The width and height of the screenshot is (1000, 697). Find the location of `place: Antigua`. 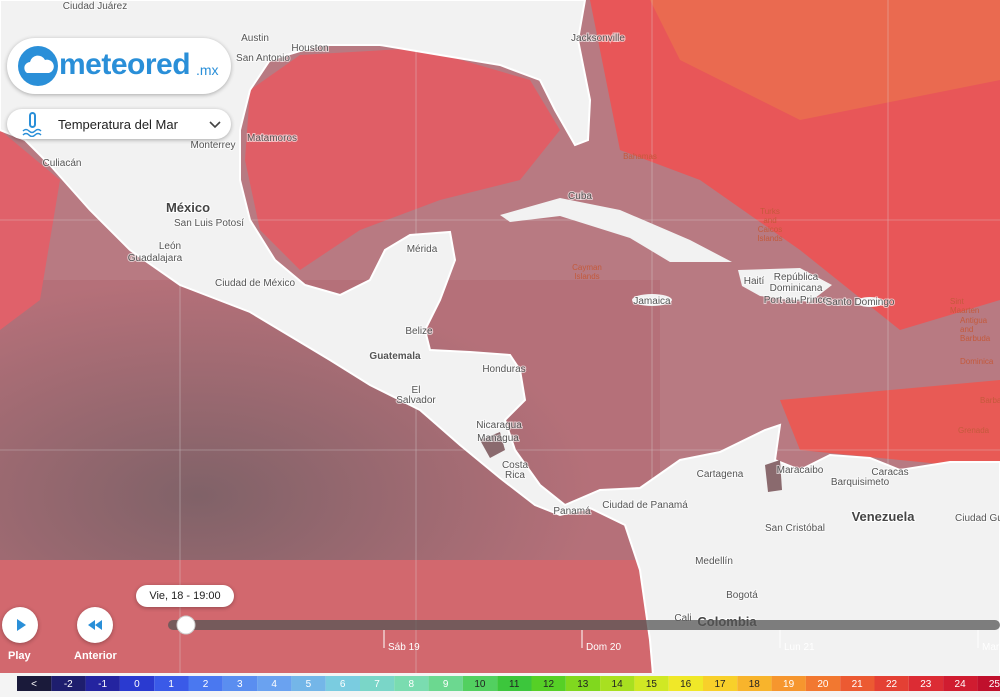

place: Antigua is located at coordinates (974, 320).